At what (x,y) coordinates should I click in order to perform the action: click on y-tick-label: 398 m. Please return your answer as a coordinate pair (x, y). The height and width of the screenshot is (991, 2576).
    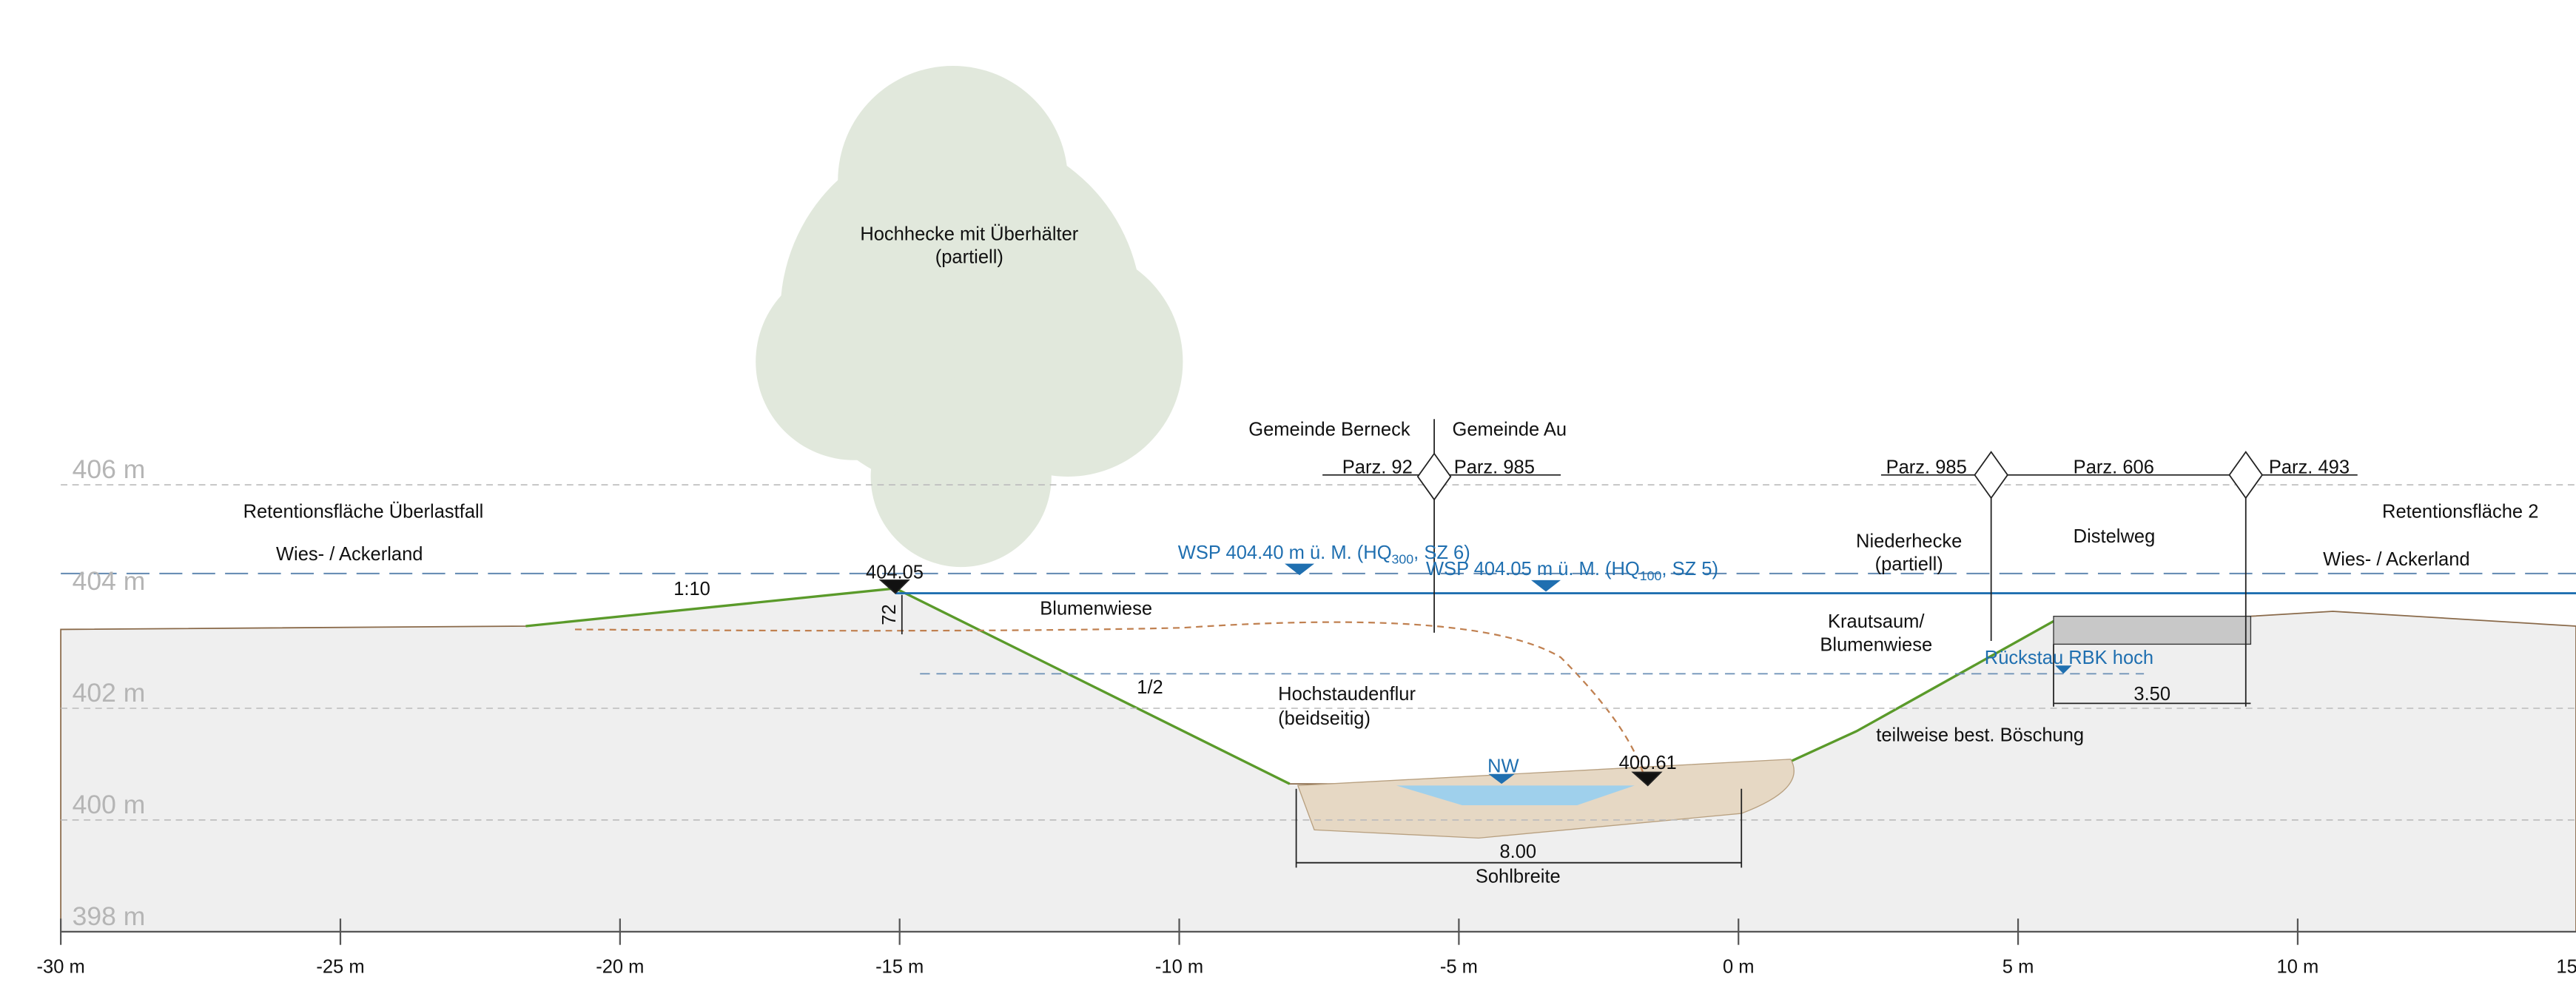
    Looking at the image, I should click on (109, 916).